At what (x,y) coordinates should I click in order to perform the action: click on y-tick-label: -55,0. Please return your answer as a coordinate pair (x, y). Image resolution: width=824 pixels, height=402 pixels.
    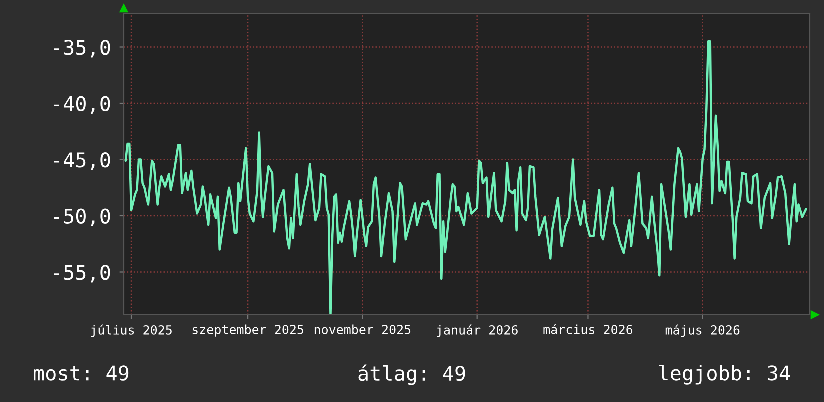
    Looking at the image, I should click on (82, 274).